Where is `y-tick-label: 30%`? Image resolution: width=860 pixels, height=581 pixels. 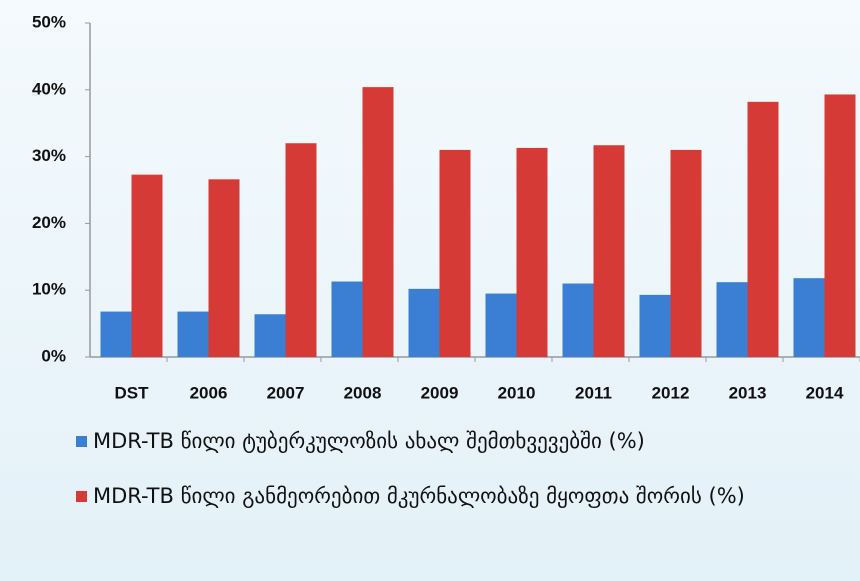 y-tick-label: 30% is located at coordinates (49, 155).